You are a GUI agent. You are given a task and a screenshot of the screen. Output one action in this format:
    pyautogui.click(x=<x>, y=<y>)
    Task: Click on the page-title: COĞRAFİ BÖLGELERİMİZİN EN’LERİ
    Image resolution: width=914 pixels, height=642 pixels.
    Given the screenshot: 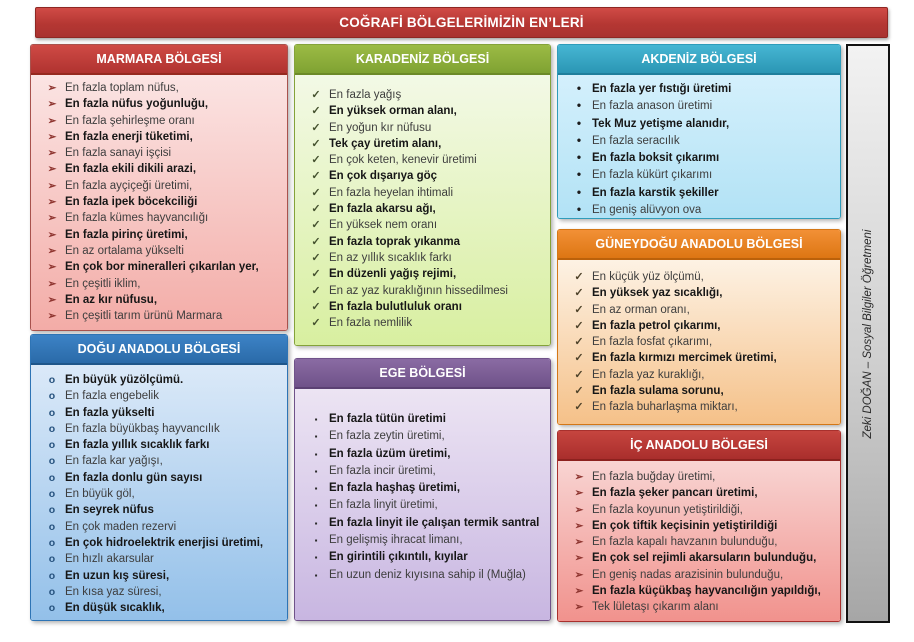 What is the action you would take?
    pyautogui.click(x=461, y=22)
    